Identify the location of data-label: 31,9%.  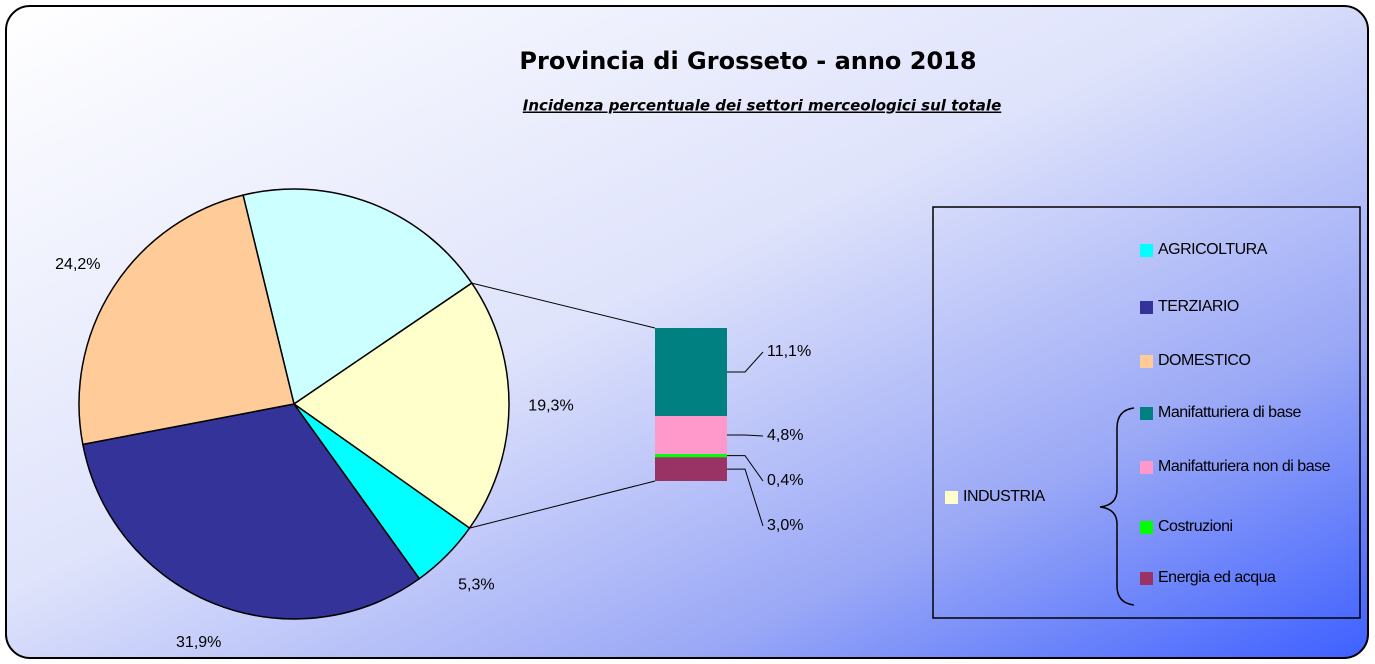
(198, 642).